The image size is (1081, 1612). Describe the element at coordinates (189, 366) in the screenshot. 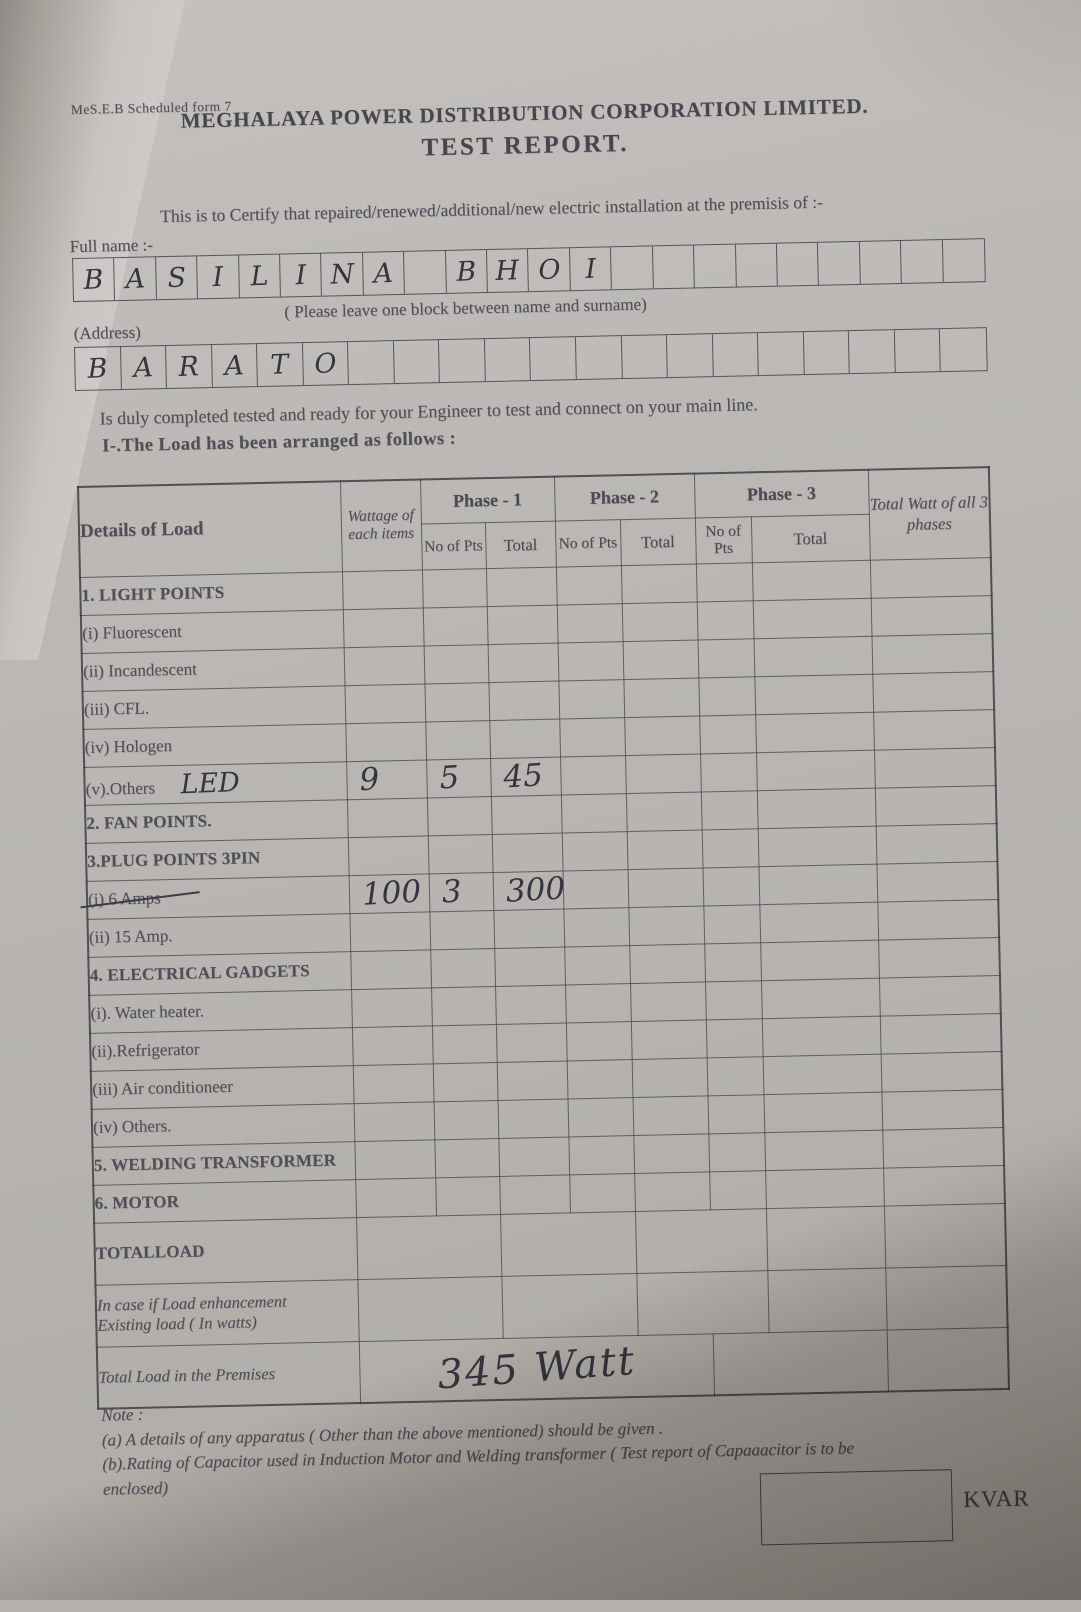

I see `handwritten-letter: R` at that location.